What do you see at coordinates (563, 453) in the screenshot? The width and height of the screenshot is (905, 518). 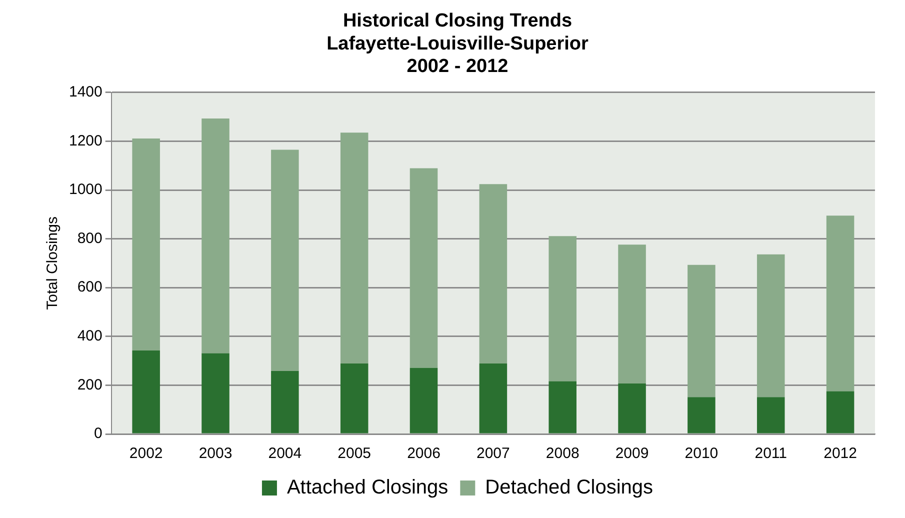 I see `x-tick-label: 2008` at bounding box center [563, 453].